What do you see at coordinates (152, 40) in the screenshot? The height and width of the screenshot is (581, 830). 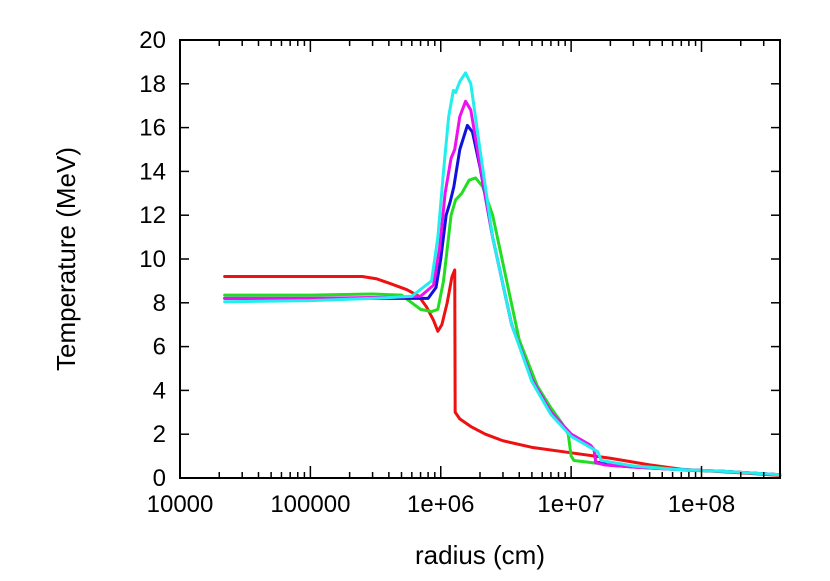 I see `y-tick-label: 20` at bounding box center [152, 40].